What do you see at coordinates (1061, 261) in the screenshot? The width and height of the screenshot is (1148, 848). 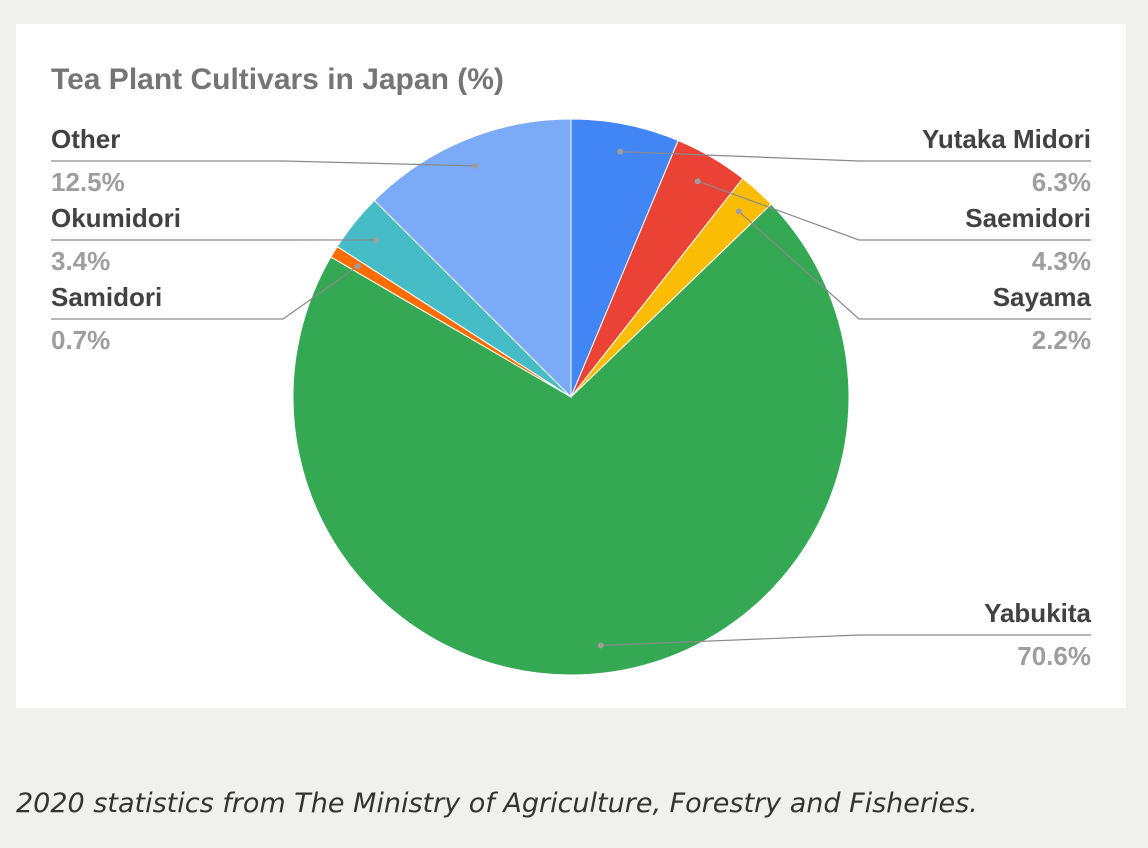 I see `slice-value-saemidori: 4.3%` at bounding box center [1061, 261].